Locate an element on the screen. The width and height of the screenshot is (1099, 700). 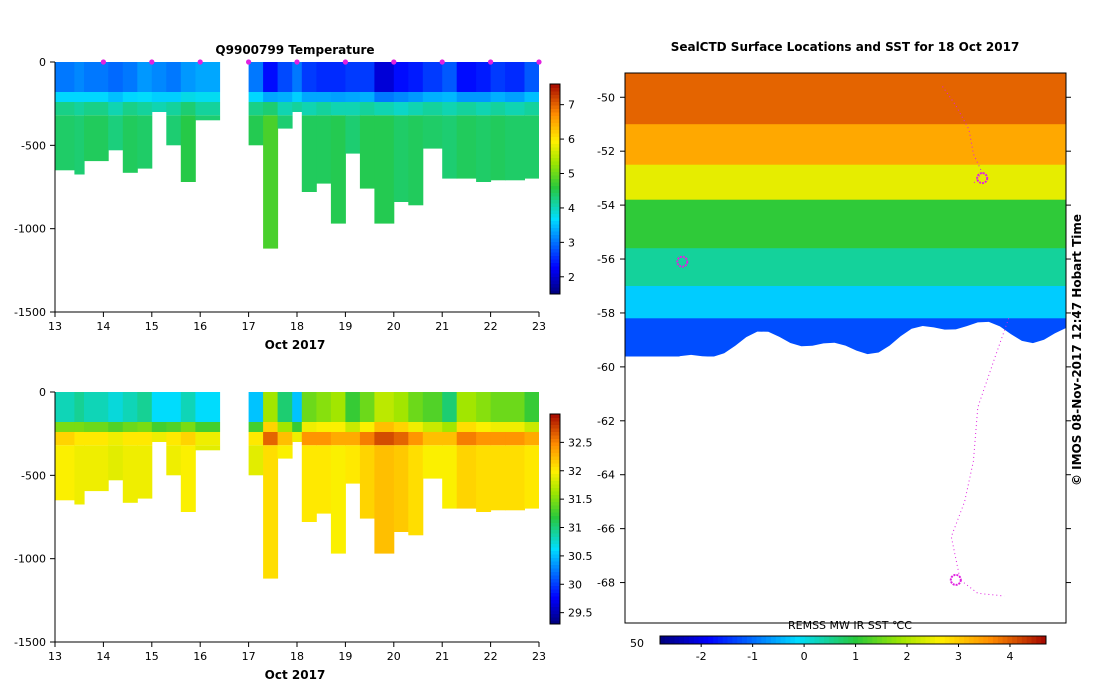
credit-text: © IMOS 08-Nov-2017 12:47 Hobart Time is located at coordinates (1077, 350).